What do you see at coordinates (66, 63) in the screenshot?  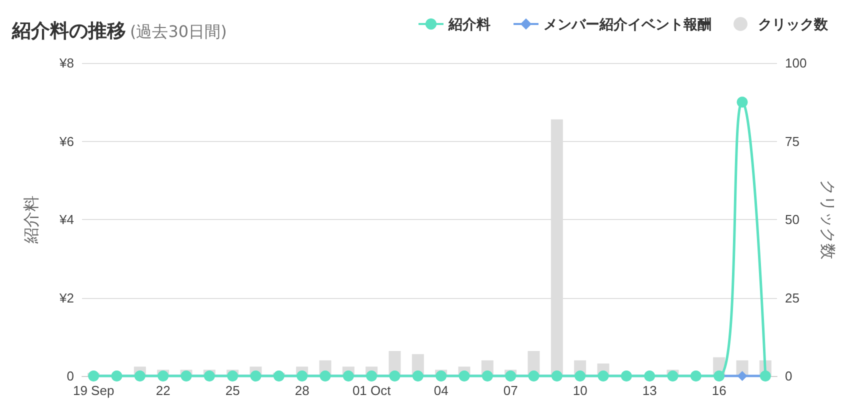 I see `y-tick-label: ¥8` at bounding box center [66, 63].